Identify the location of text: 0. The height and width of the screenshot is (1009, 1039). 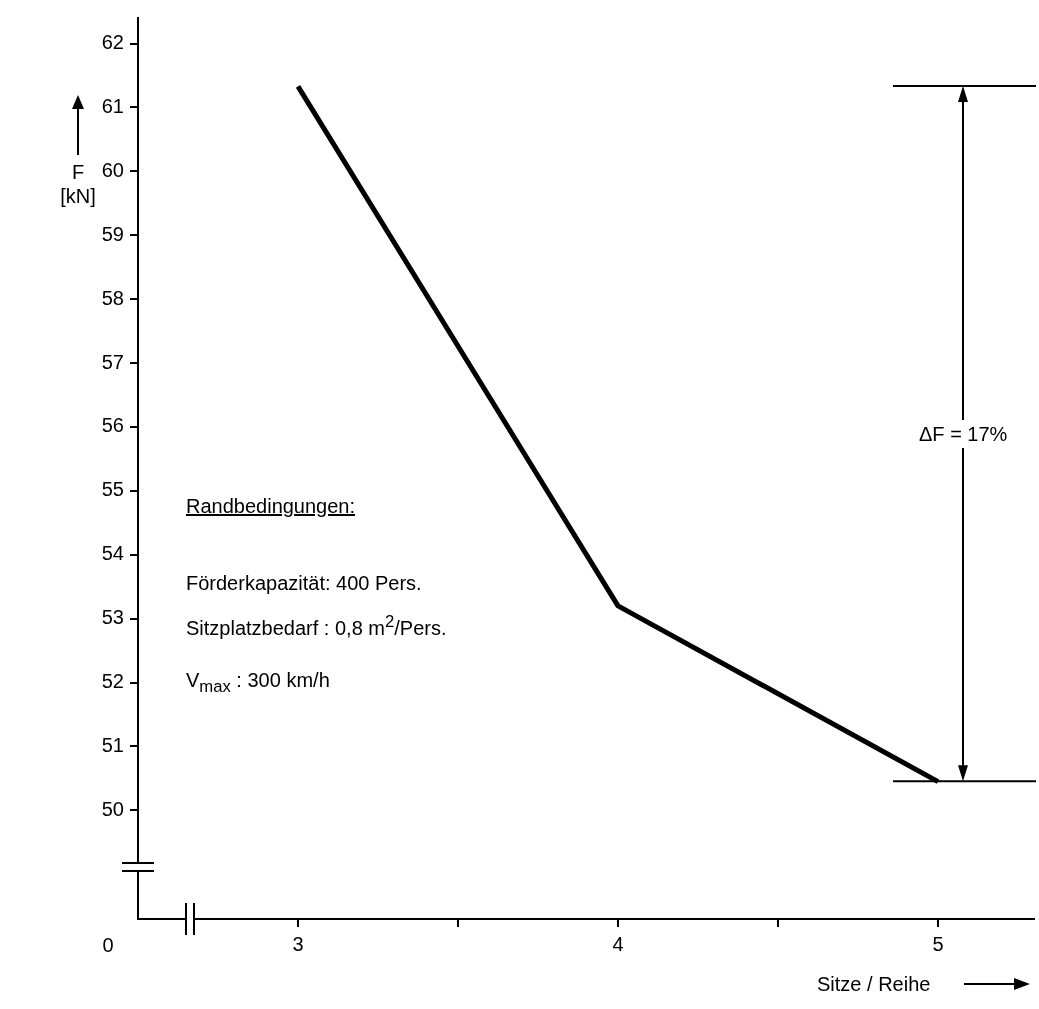
(108, 945).